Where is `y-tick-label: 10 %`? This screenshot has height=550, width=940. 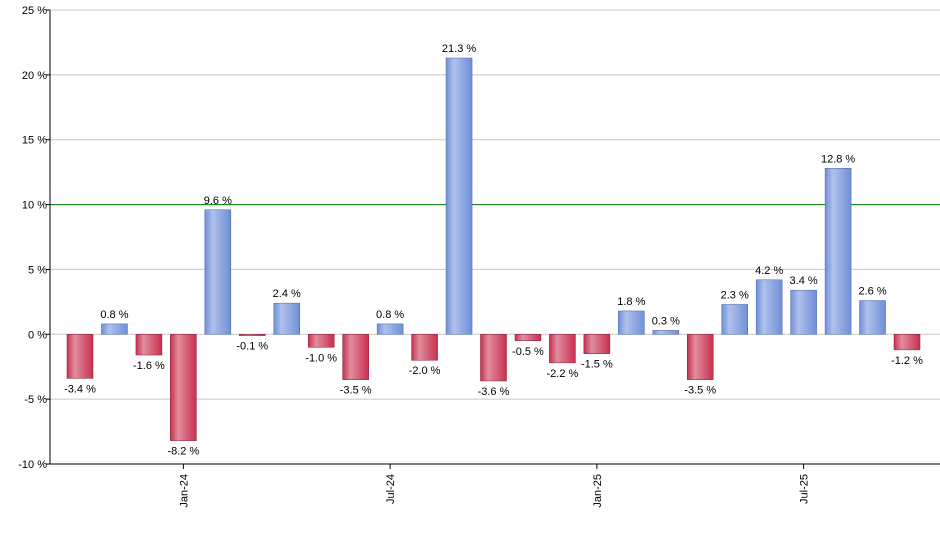
y-tick-label: 10 % is located at coordinates (34, 206).